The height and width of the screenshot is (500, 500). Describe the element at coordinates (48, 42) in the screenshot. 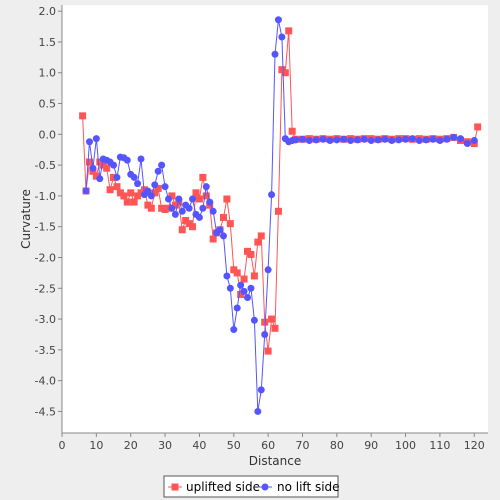

I see `y-tick-label: 1.5` at that location.